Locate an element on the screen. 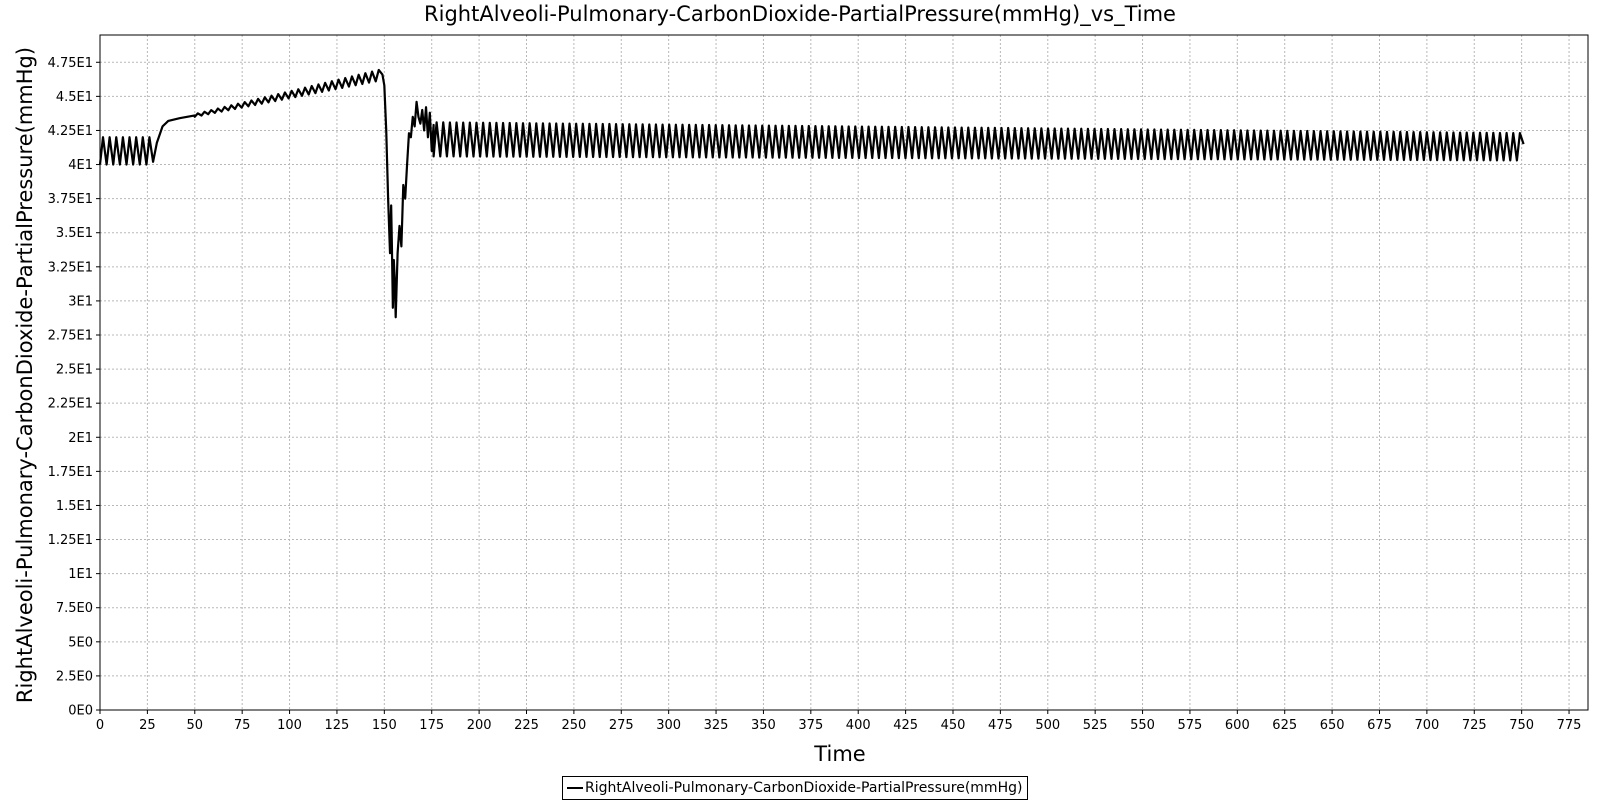 Image resolution: width=1600 pixels, height=800 pixels. x-tick-label: 450 is located at coordinates (953, 725).